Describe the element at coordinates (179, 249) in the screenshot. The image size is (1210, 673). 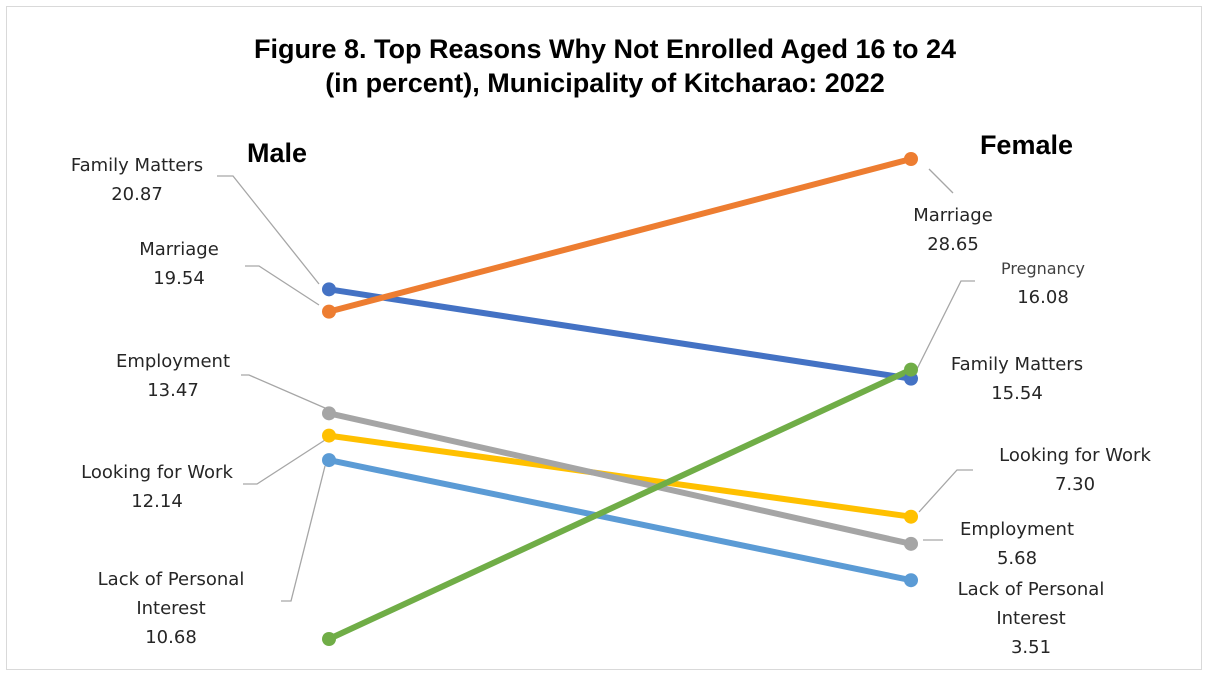
I see `data-label-name-marriage-male: Marriage` at that location.